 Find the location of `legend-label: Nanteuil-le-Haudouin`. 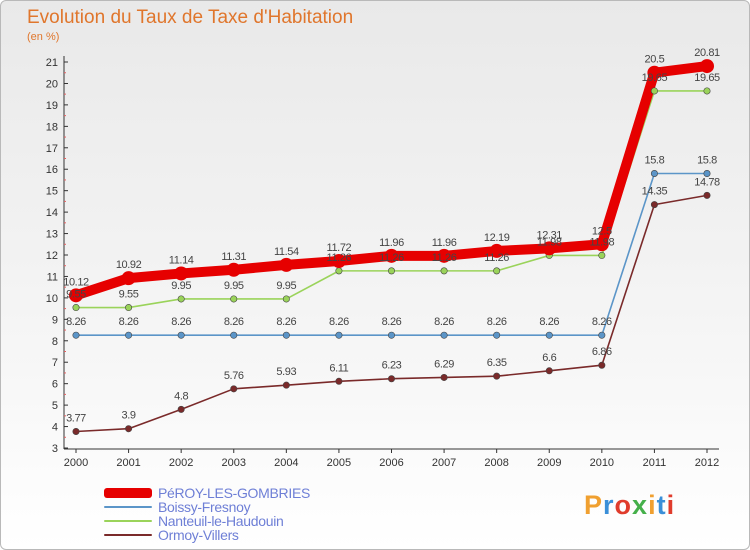

legend-label: Nanteuil-le-Haudouin is located at coordinates (221, 521).